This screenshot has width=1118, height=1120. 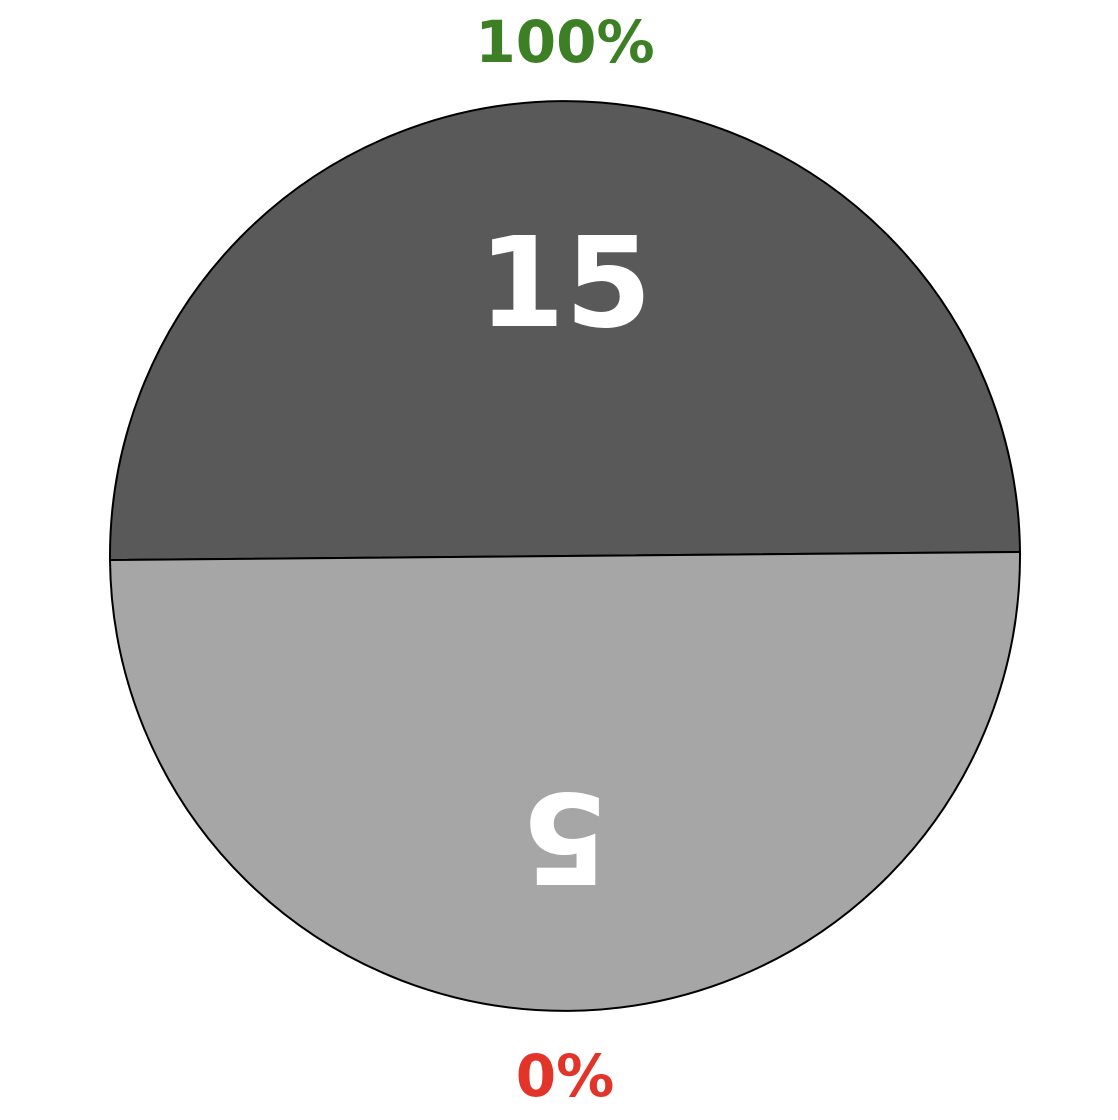 I want to click on segment-label: 5, so click(x=565, y=836).